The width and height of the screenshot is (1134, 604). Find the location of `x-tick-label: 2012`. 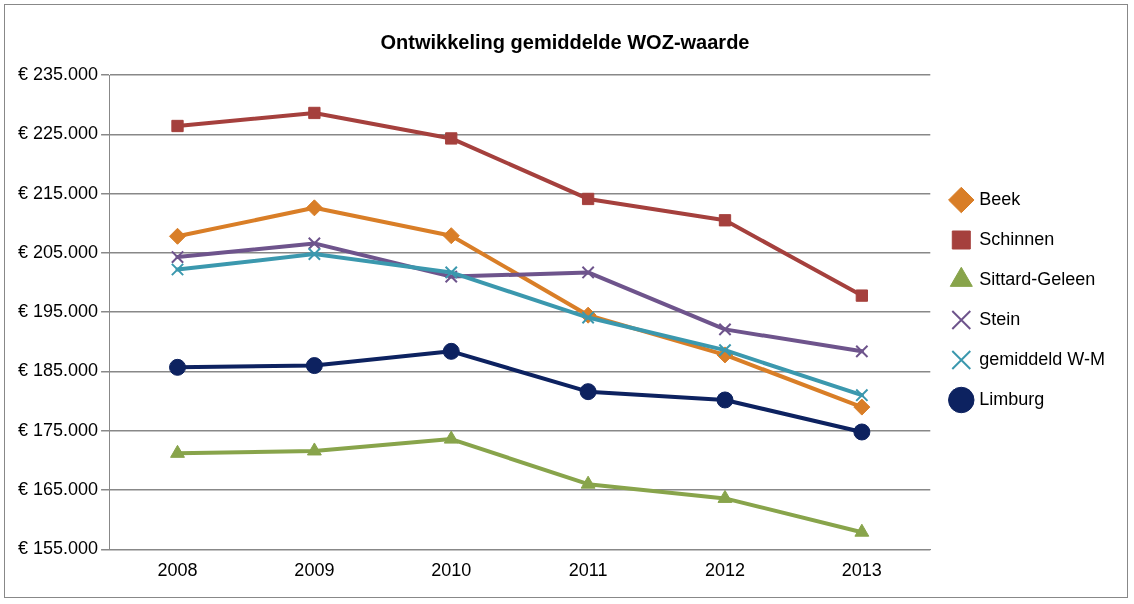

x-tick-label: 2012 is located at coordinates (725, 570).